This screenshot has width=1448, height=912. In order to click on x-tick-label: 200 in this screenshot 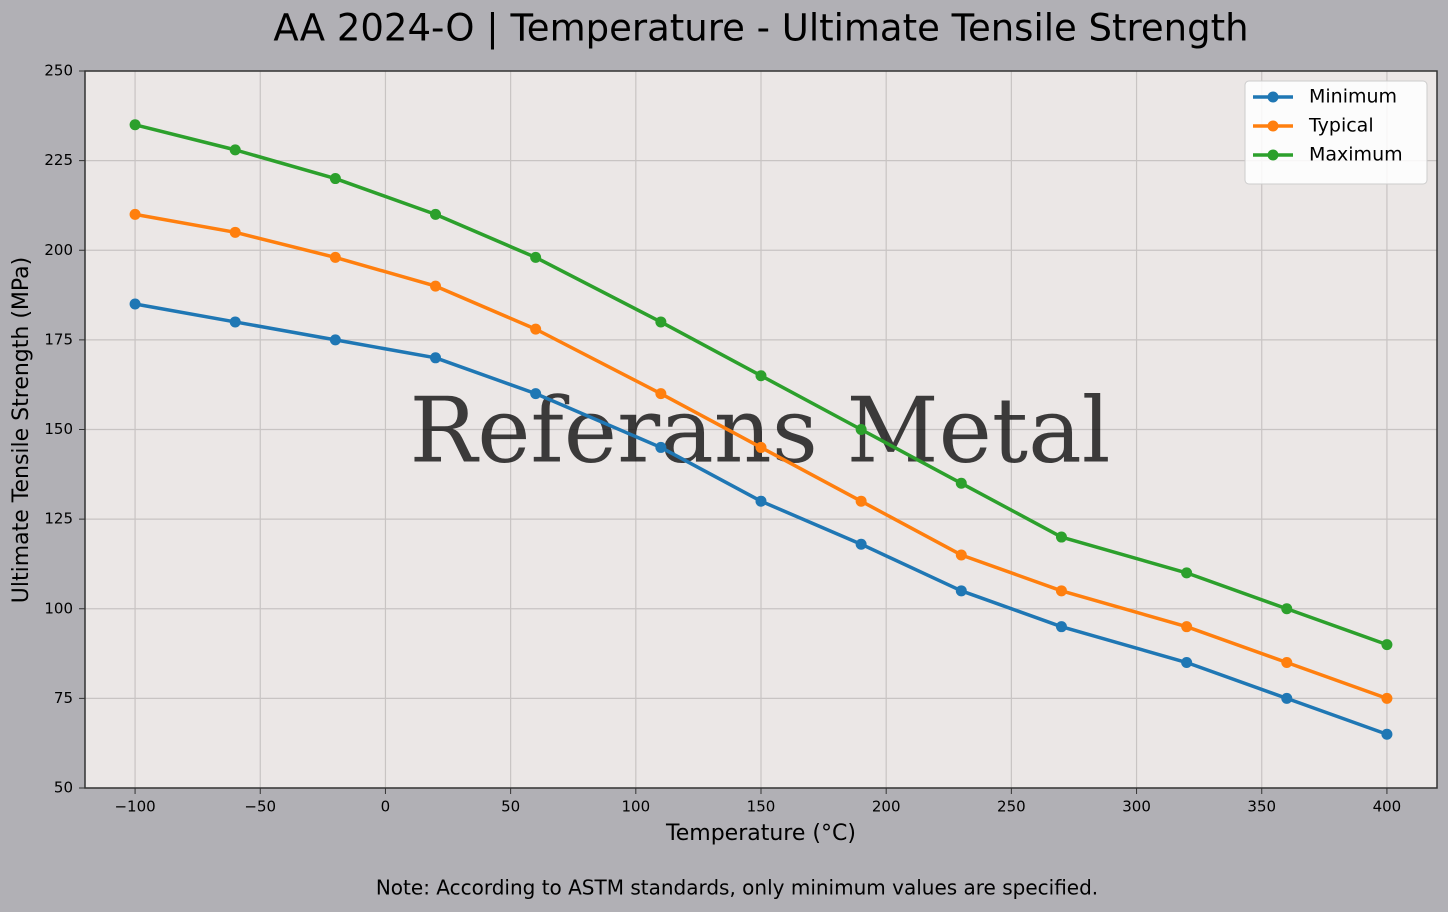, I will do `click(886, 807)`.